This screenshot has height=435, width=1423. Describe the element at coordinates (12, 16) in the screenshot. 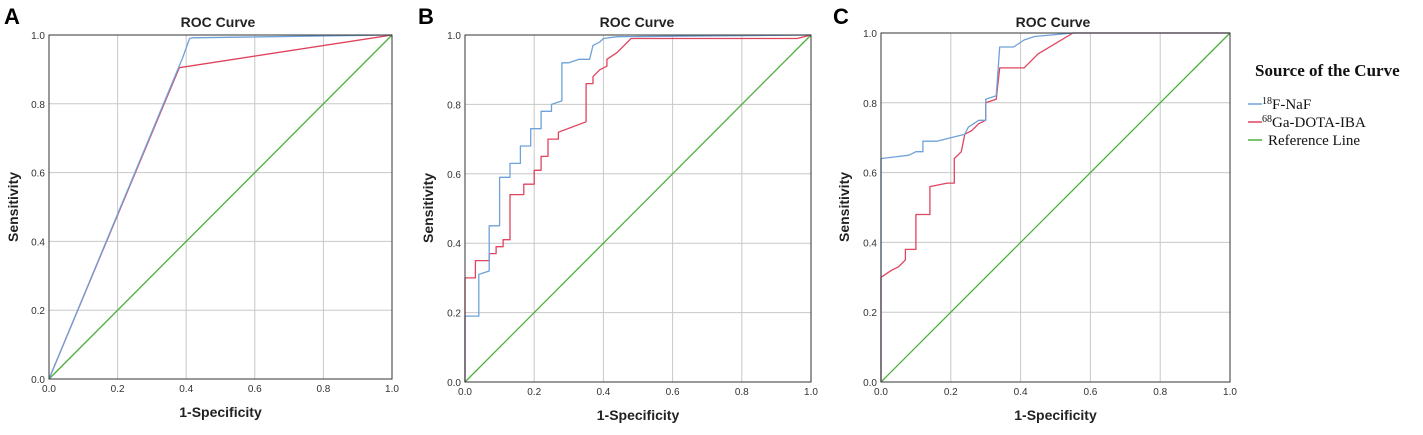

I see `panel-letter: A` at that location.